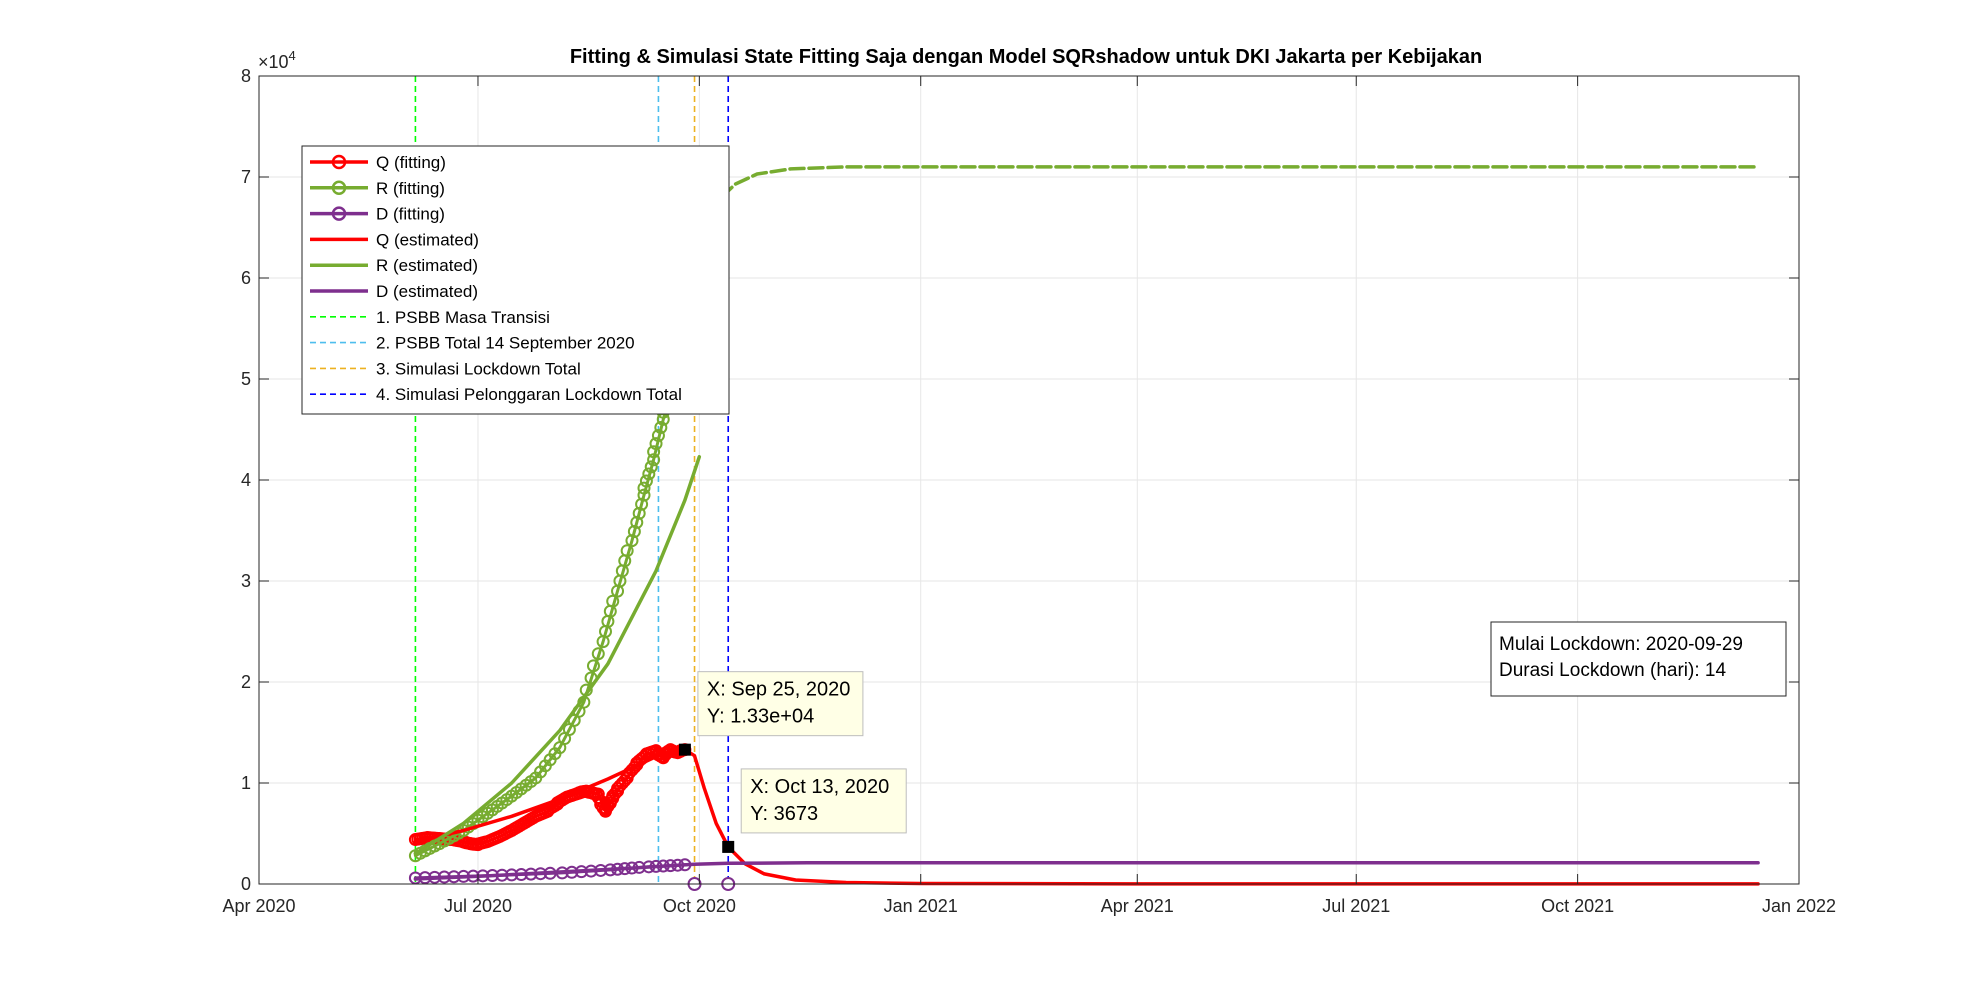  Describe the element at coordinates (478, 906) in the screenshot. I see `x-tick-label: Jul 2020` at that location.